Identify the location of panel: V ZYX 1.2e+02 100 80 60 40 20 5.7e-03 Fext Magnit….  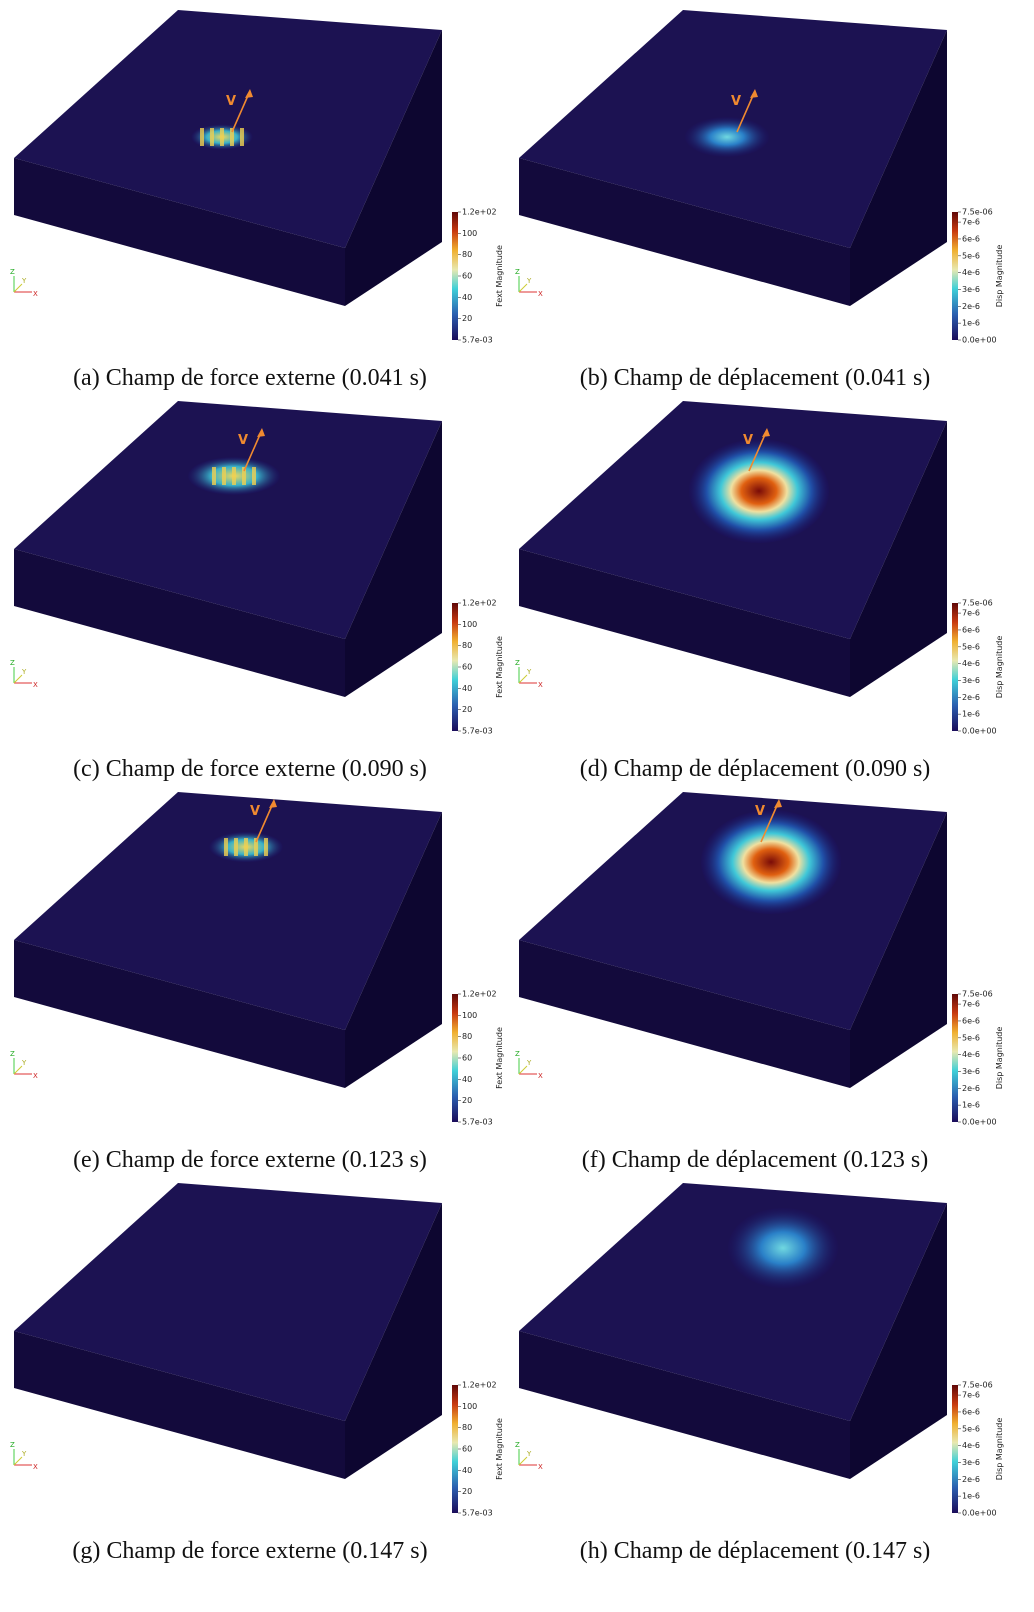
(257, 982).